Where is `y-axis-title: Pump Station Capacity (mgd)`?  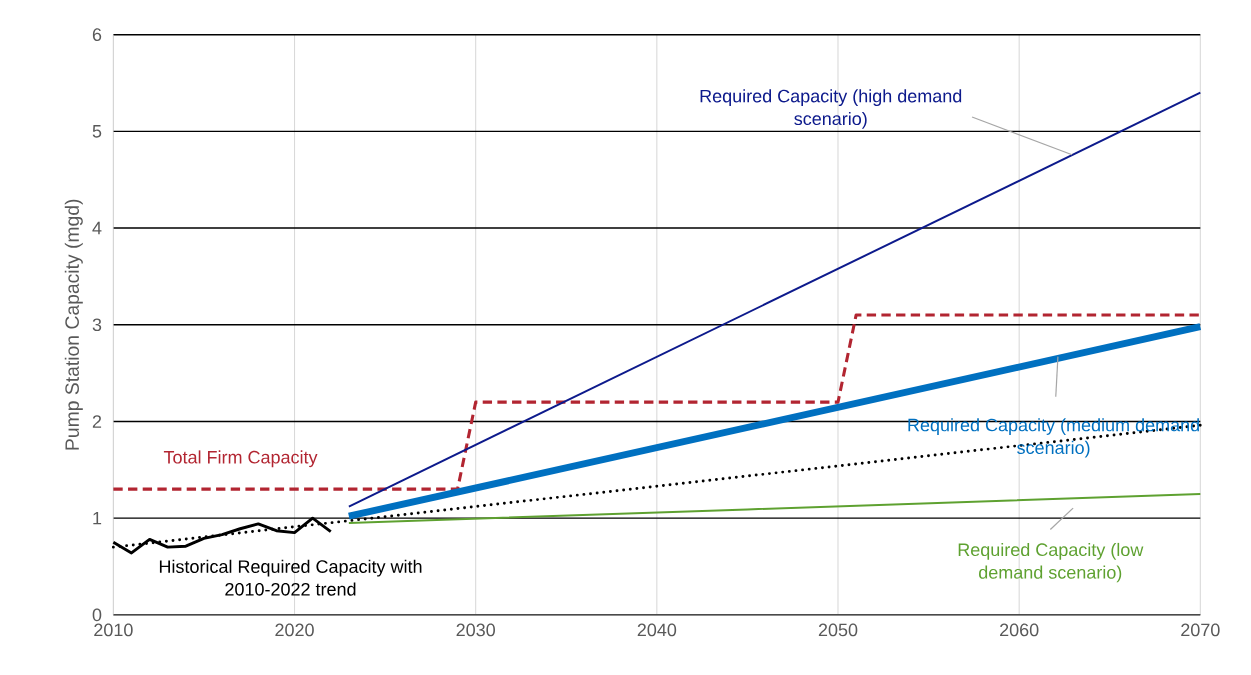
y-axis-title: Pump Station Capacity (mgd) is located at coordinates (73, 324).